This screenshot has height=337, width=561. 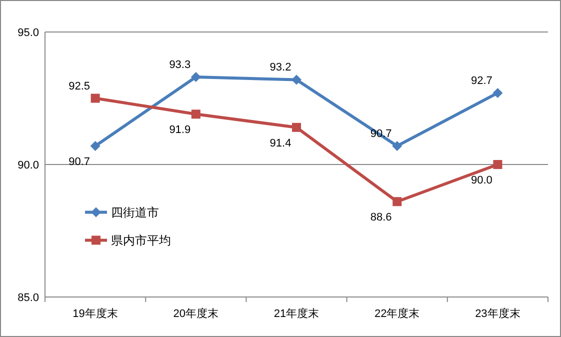 I want to click on data-label: 88.6, so click(x=381, y=218).